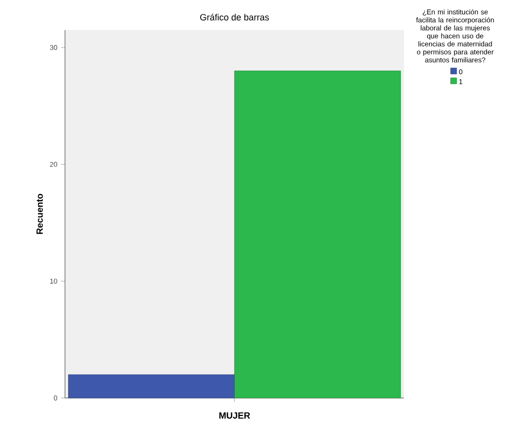 This screenshot has width=508, height=438. I want to click on x-axis-title: MUJER, so click(234, 415).